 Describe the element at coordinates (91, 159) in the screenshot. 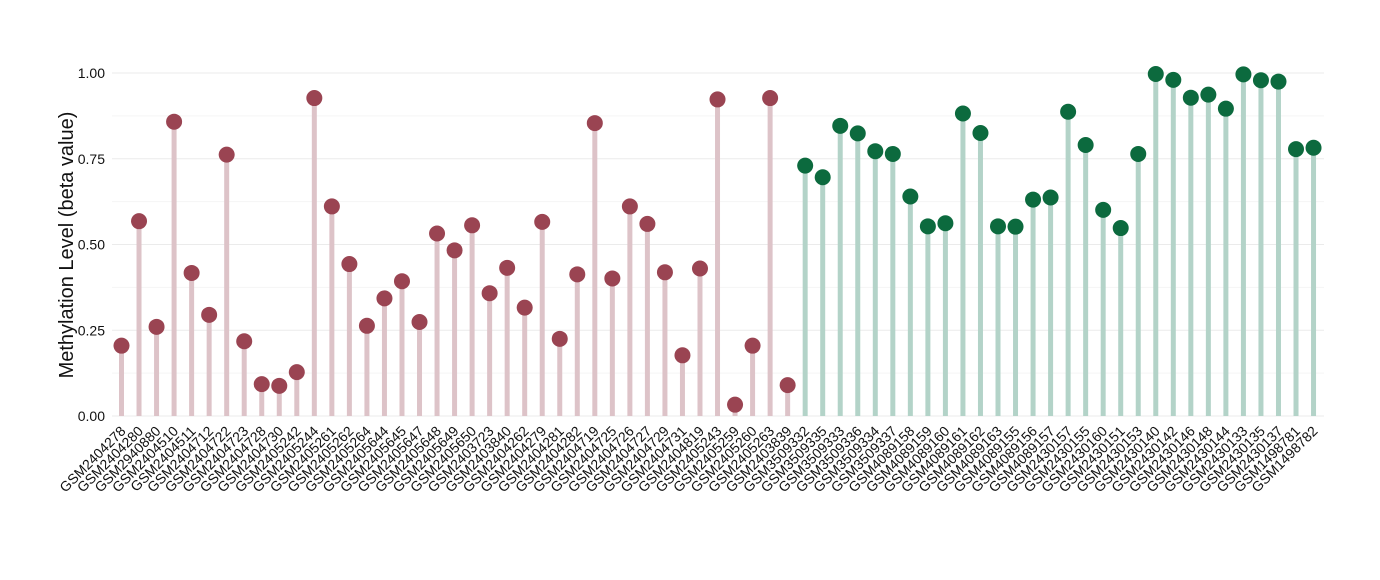

I see `y-tick-label: 0.75` at that location.